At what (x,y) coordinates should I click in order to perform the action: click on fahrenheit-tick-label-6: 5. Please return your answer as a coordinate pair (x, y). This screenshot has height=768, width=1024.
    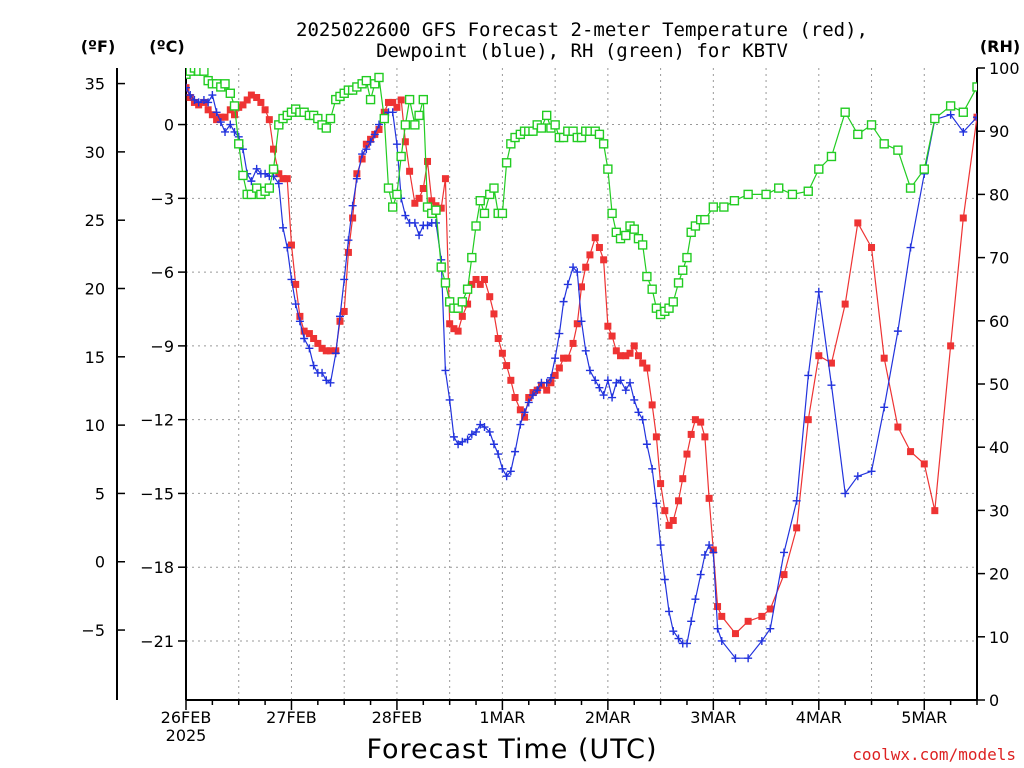
    Looking at the image, I should click on (100, 493).